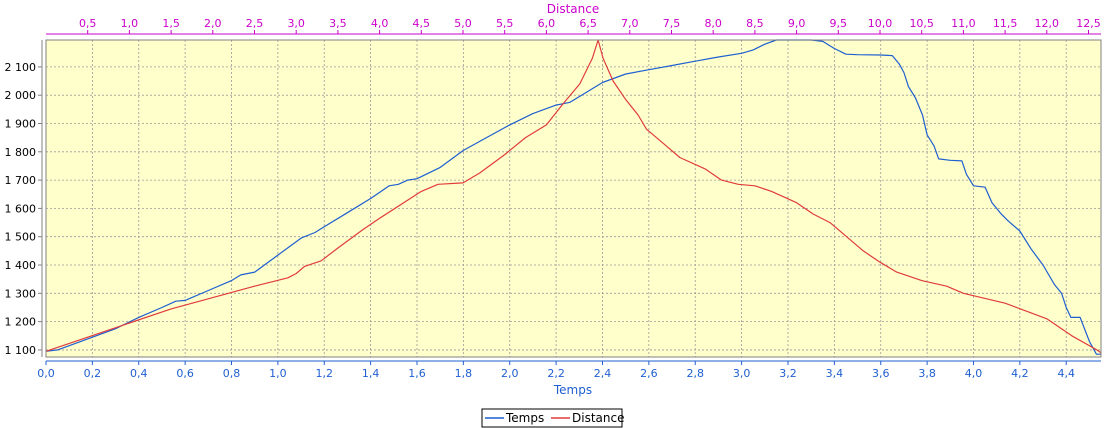  What do you see at coordinates (93, 373) in the screenshot?
I see `bottom-tick-label: 0,2` at bounding box center [93, 373].